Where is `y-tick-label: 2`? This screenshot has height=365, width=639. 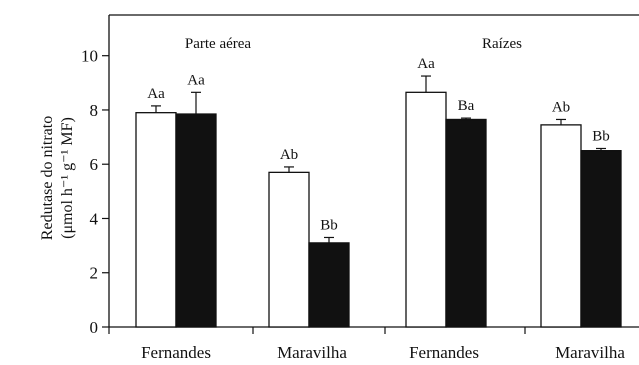 y-tick-label: 2 is located at coordinates (94, 273).